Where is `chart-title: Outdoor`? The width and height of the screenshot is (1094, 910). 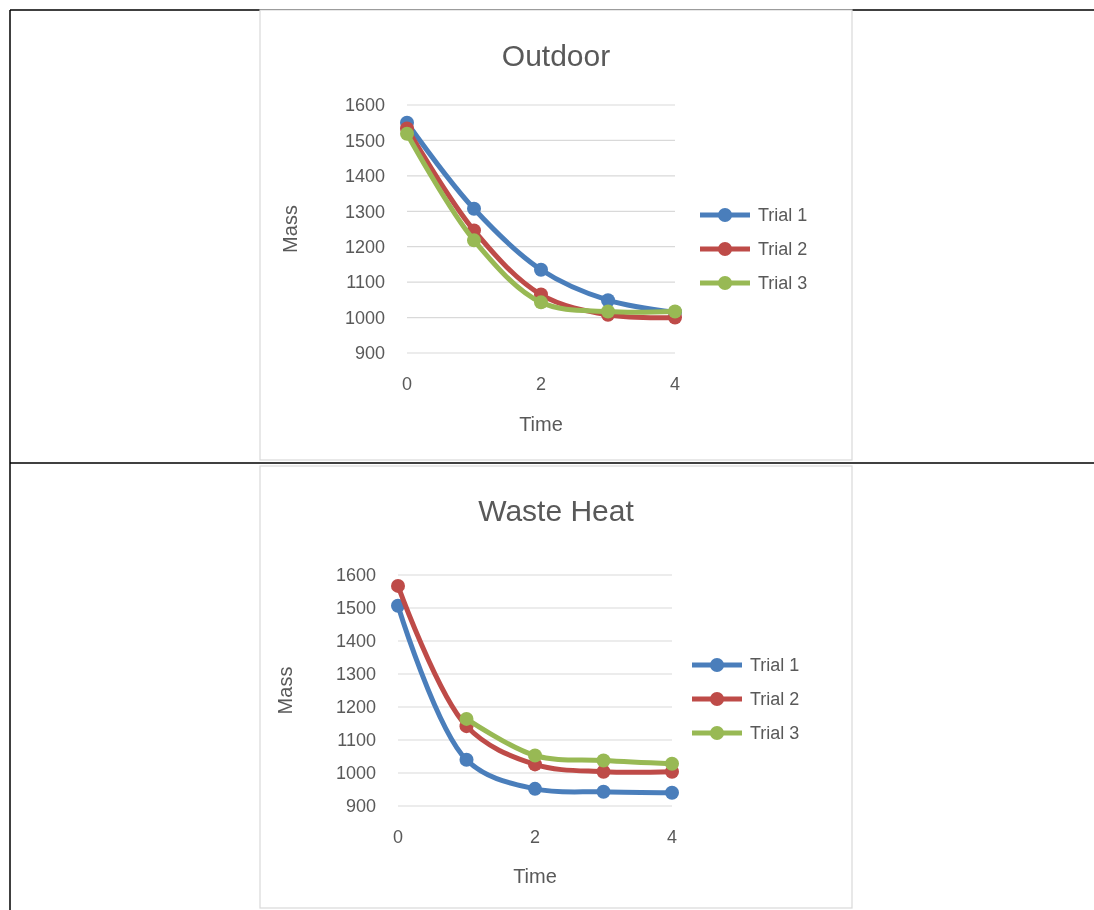 chart-title: Outdoor is located at coordinates (556, 55).